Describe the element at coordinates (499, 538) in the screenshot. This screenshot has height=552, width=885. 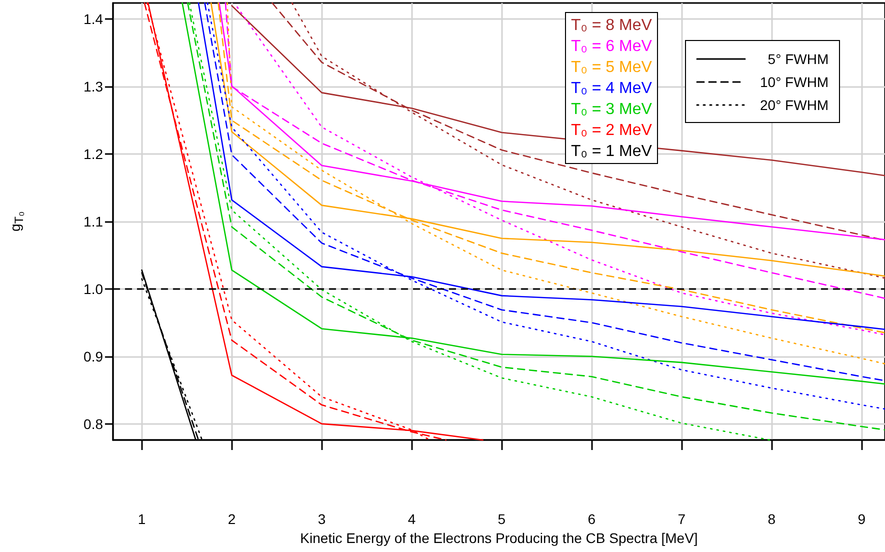
I see `x-axis-title: Kinetic Energy of the Electrons Producing the CB Spectra [MeV]` at that location.